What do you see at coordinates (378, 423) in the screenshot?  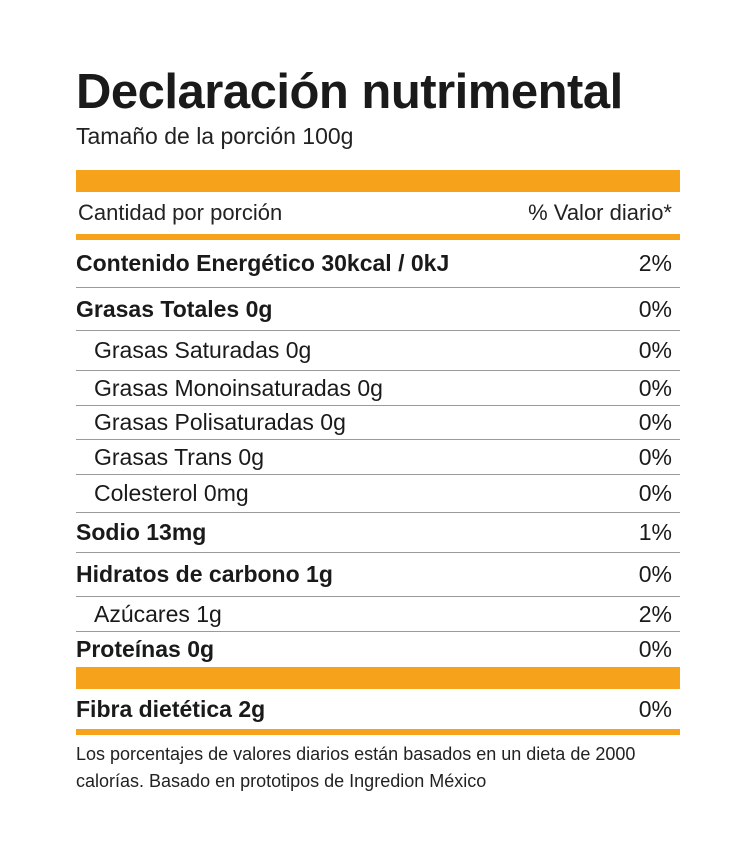 I see `nutrient-row-polyunsaturated-fat: Grasas Polisaturadas 0g 0%` at bounding box center [378, 423].